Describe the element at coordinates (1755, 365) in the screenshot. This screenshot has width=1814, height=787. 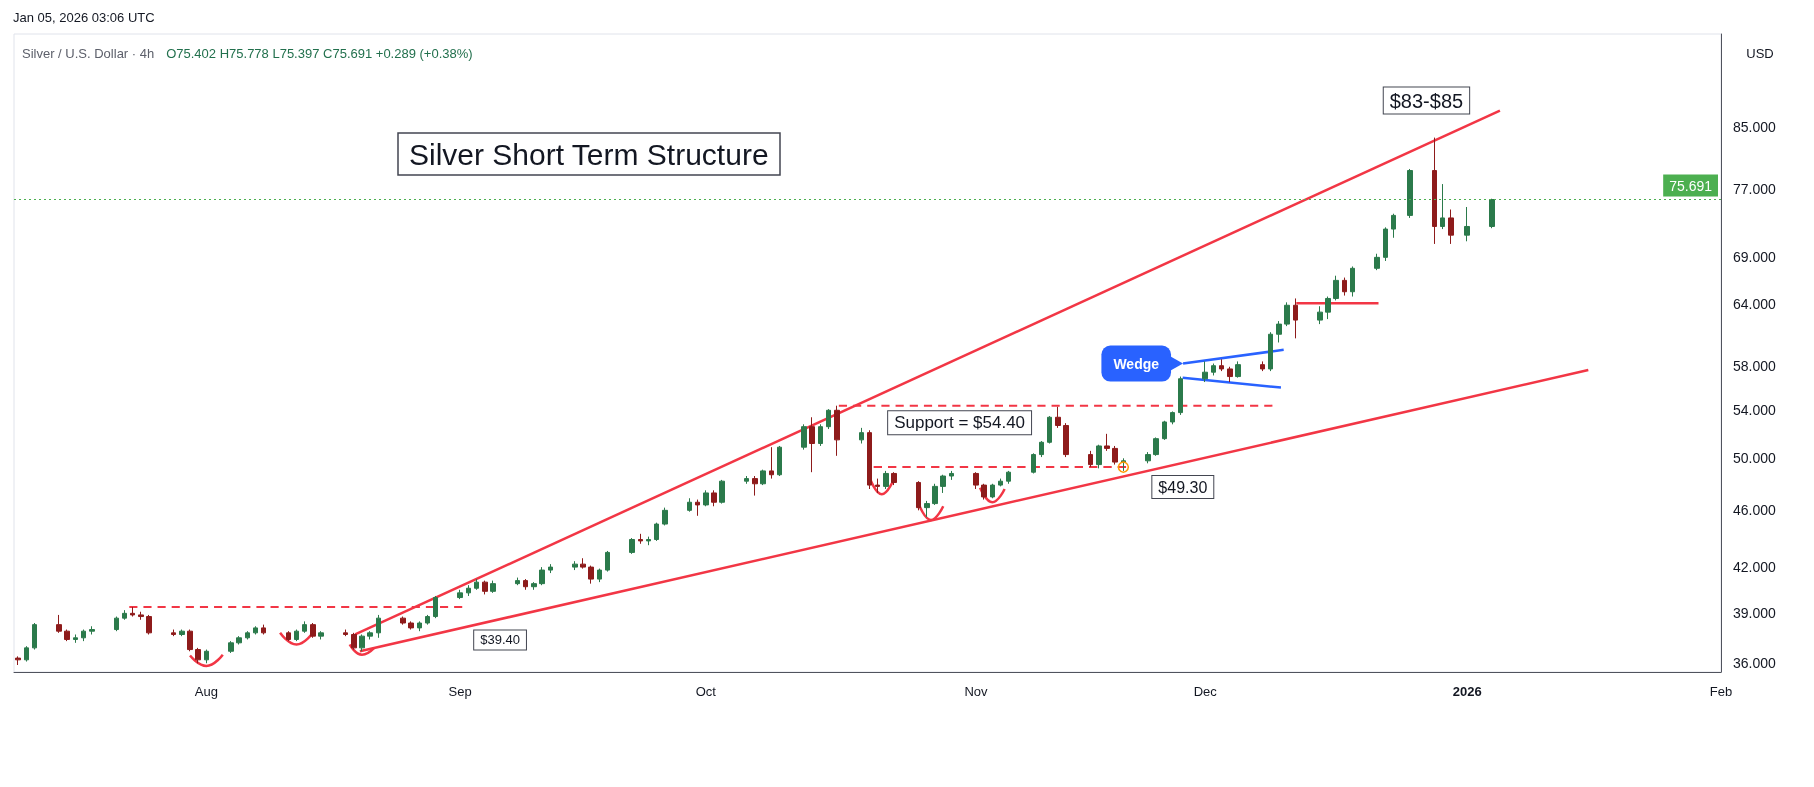
I see `y-tick-label: 58.000` at that location.